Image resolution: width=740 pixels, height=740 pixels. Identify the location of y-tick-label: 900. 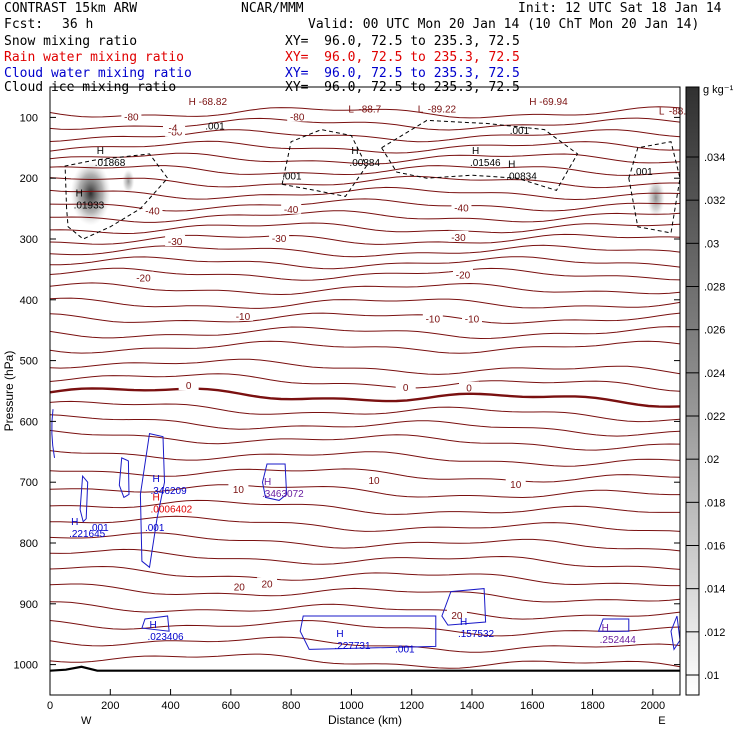
(29, 605).